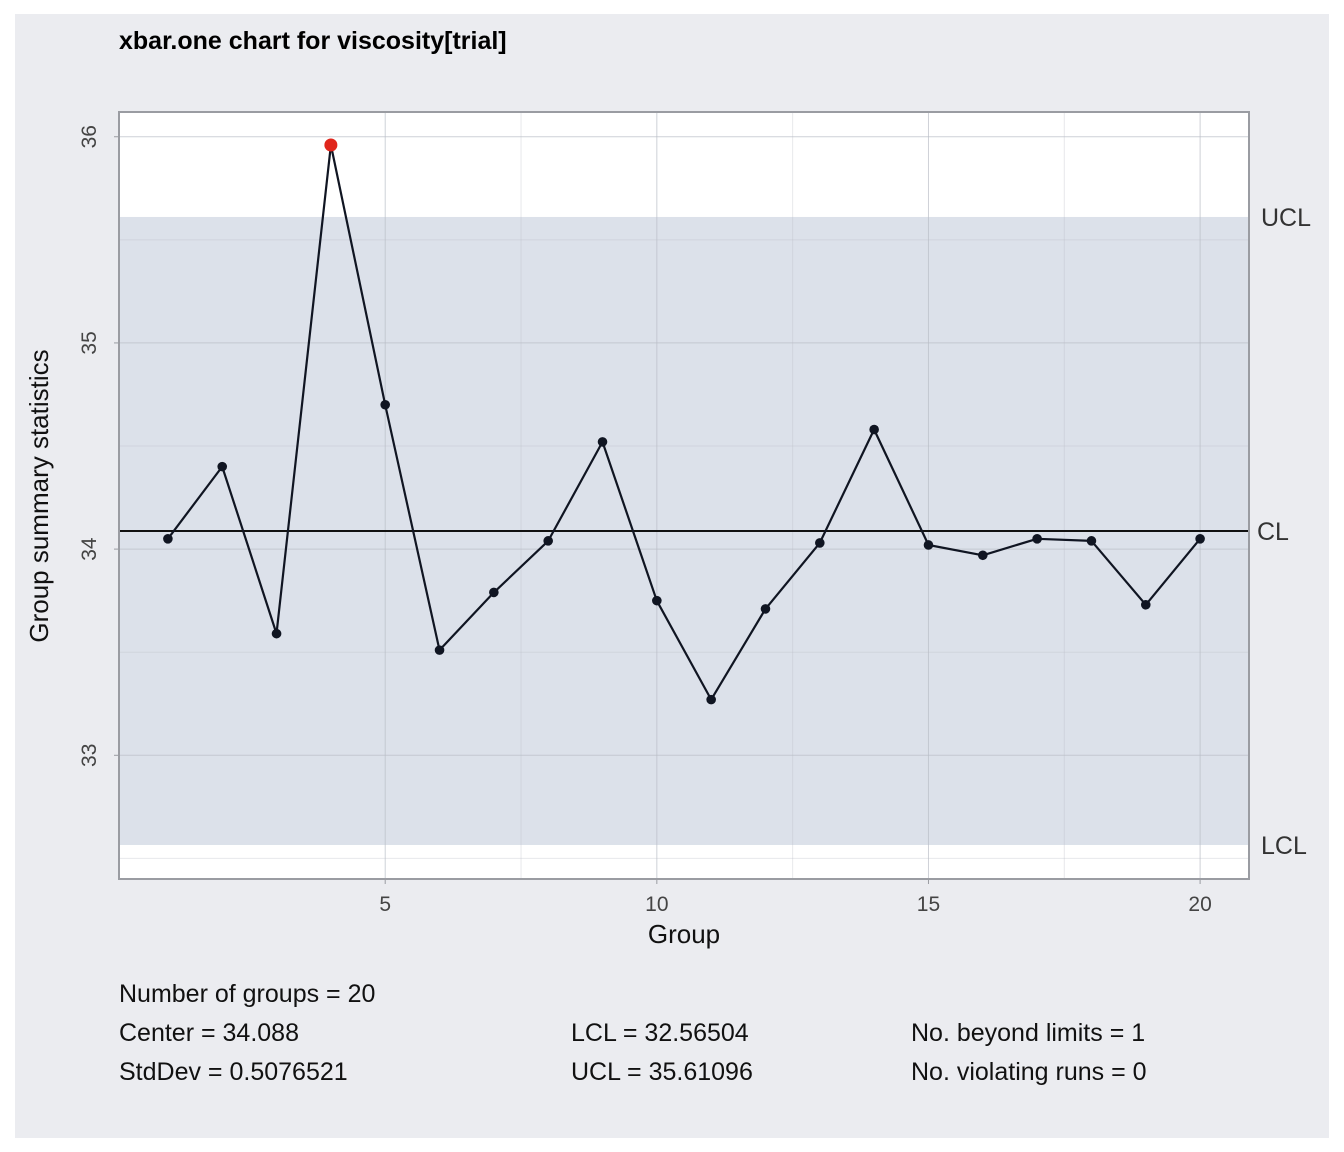 The image size is (1344, 1152). What do you see at coordinates (928, 904) in the screenshot?
I see `x-tick-label: 15` at bounding box center [928, 904].